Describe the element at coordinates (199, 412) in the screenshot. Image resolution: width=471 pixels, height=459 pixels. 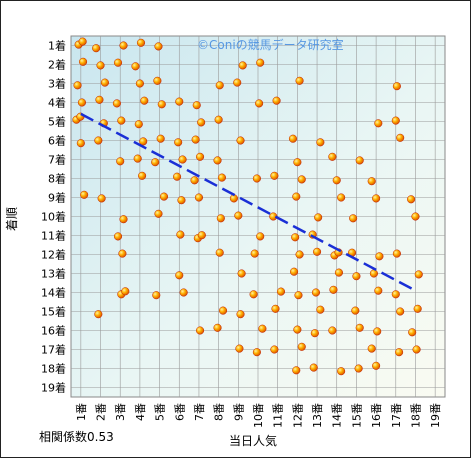
I see `x-tick-label: 7番` at that location.